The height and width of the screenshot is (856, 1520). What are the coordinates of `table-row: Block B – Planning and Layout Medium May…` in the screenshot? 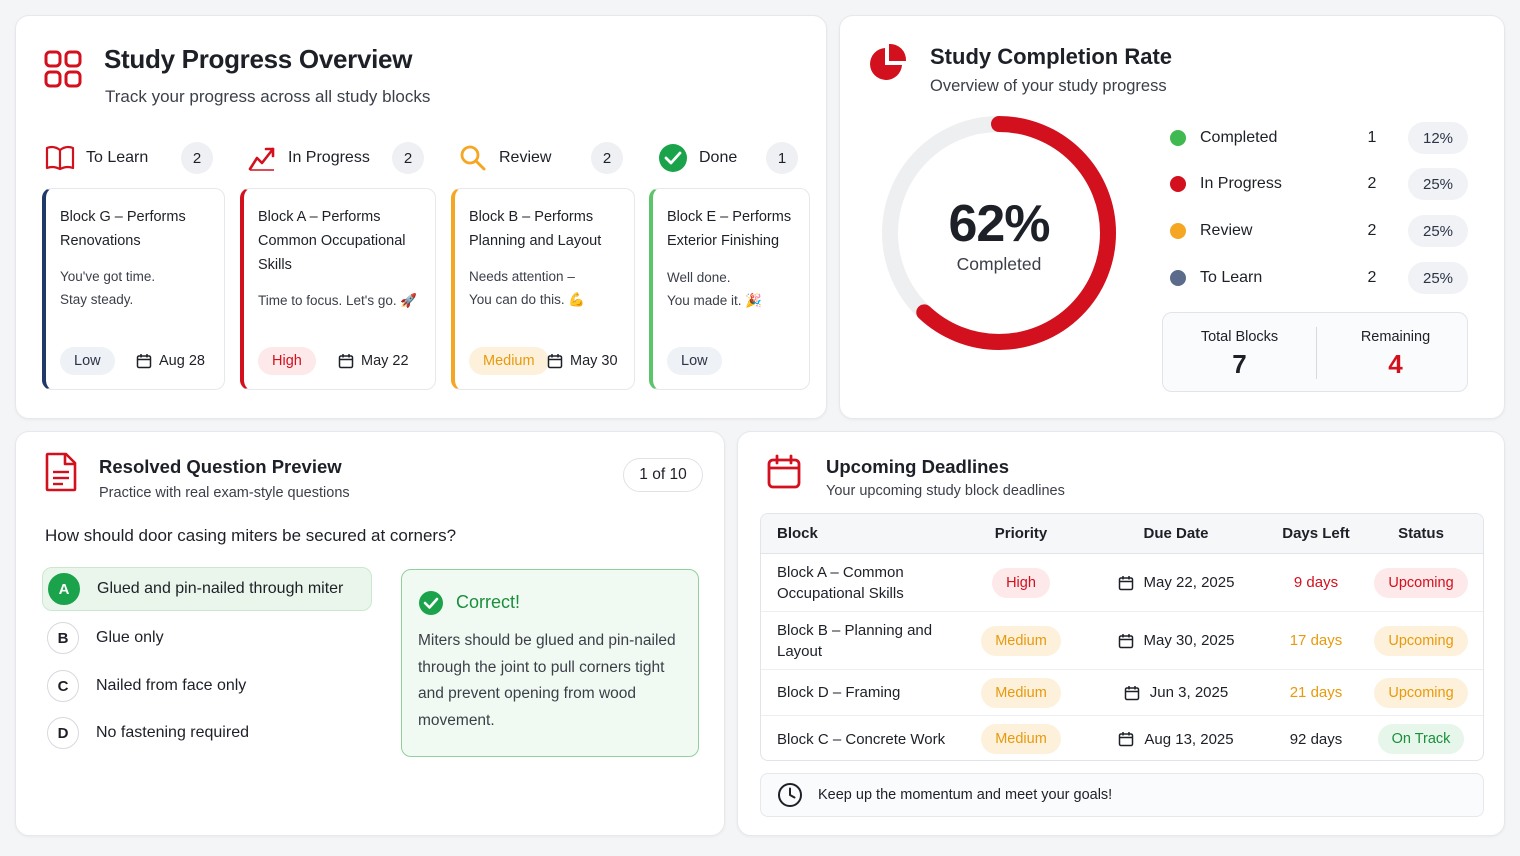 It's located at (1122, 641).